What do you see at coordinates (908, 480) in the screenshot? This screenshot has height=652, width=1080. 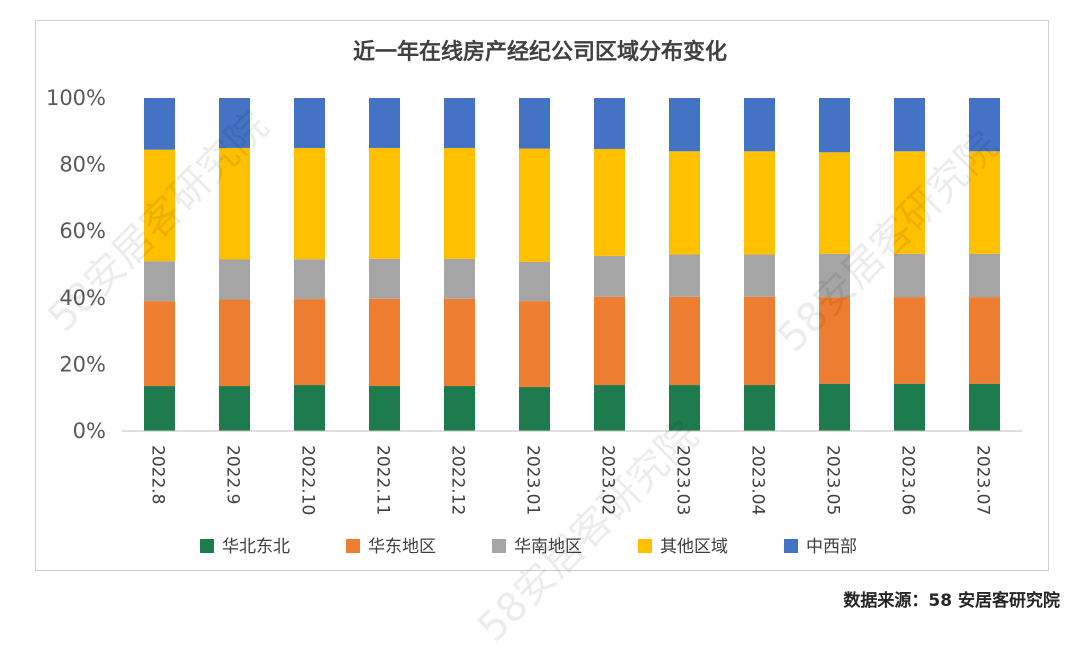 I see `x-tick-label: 2023.06` at bounding box center [908, 480].